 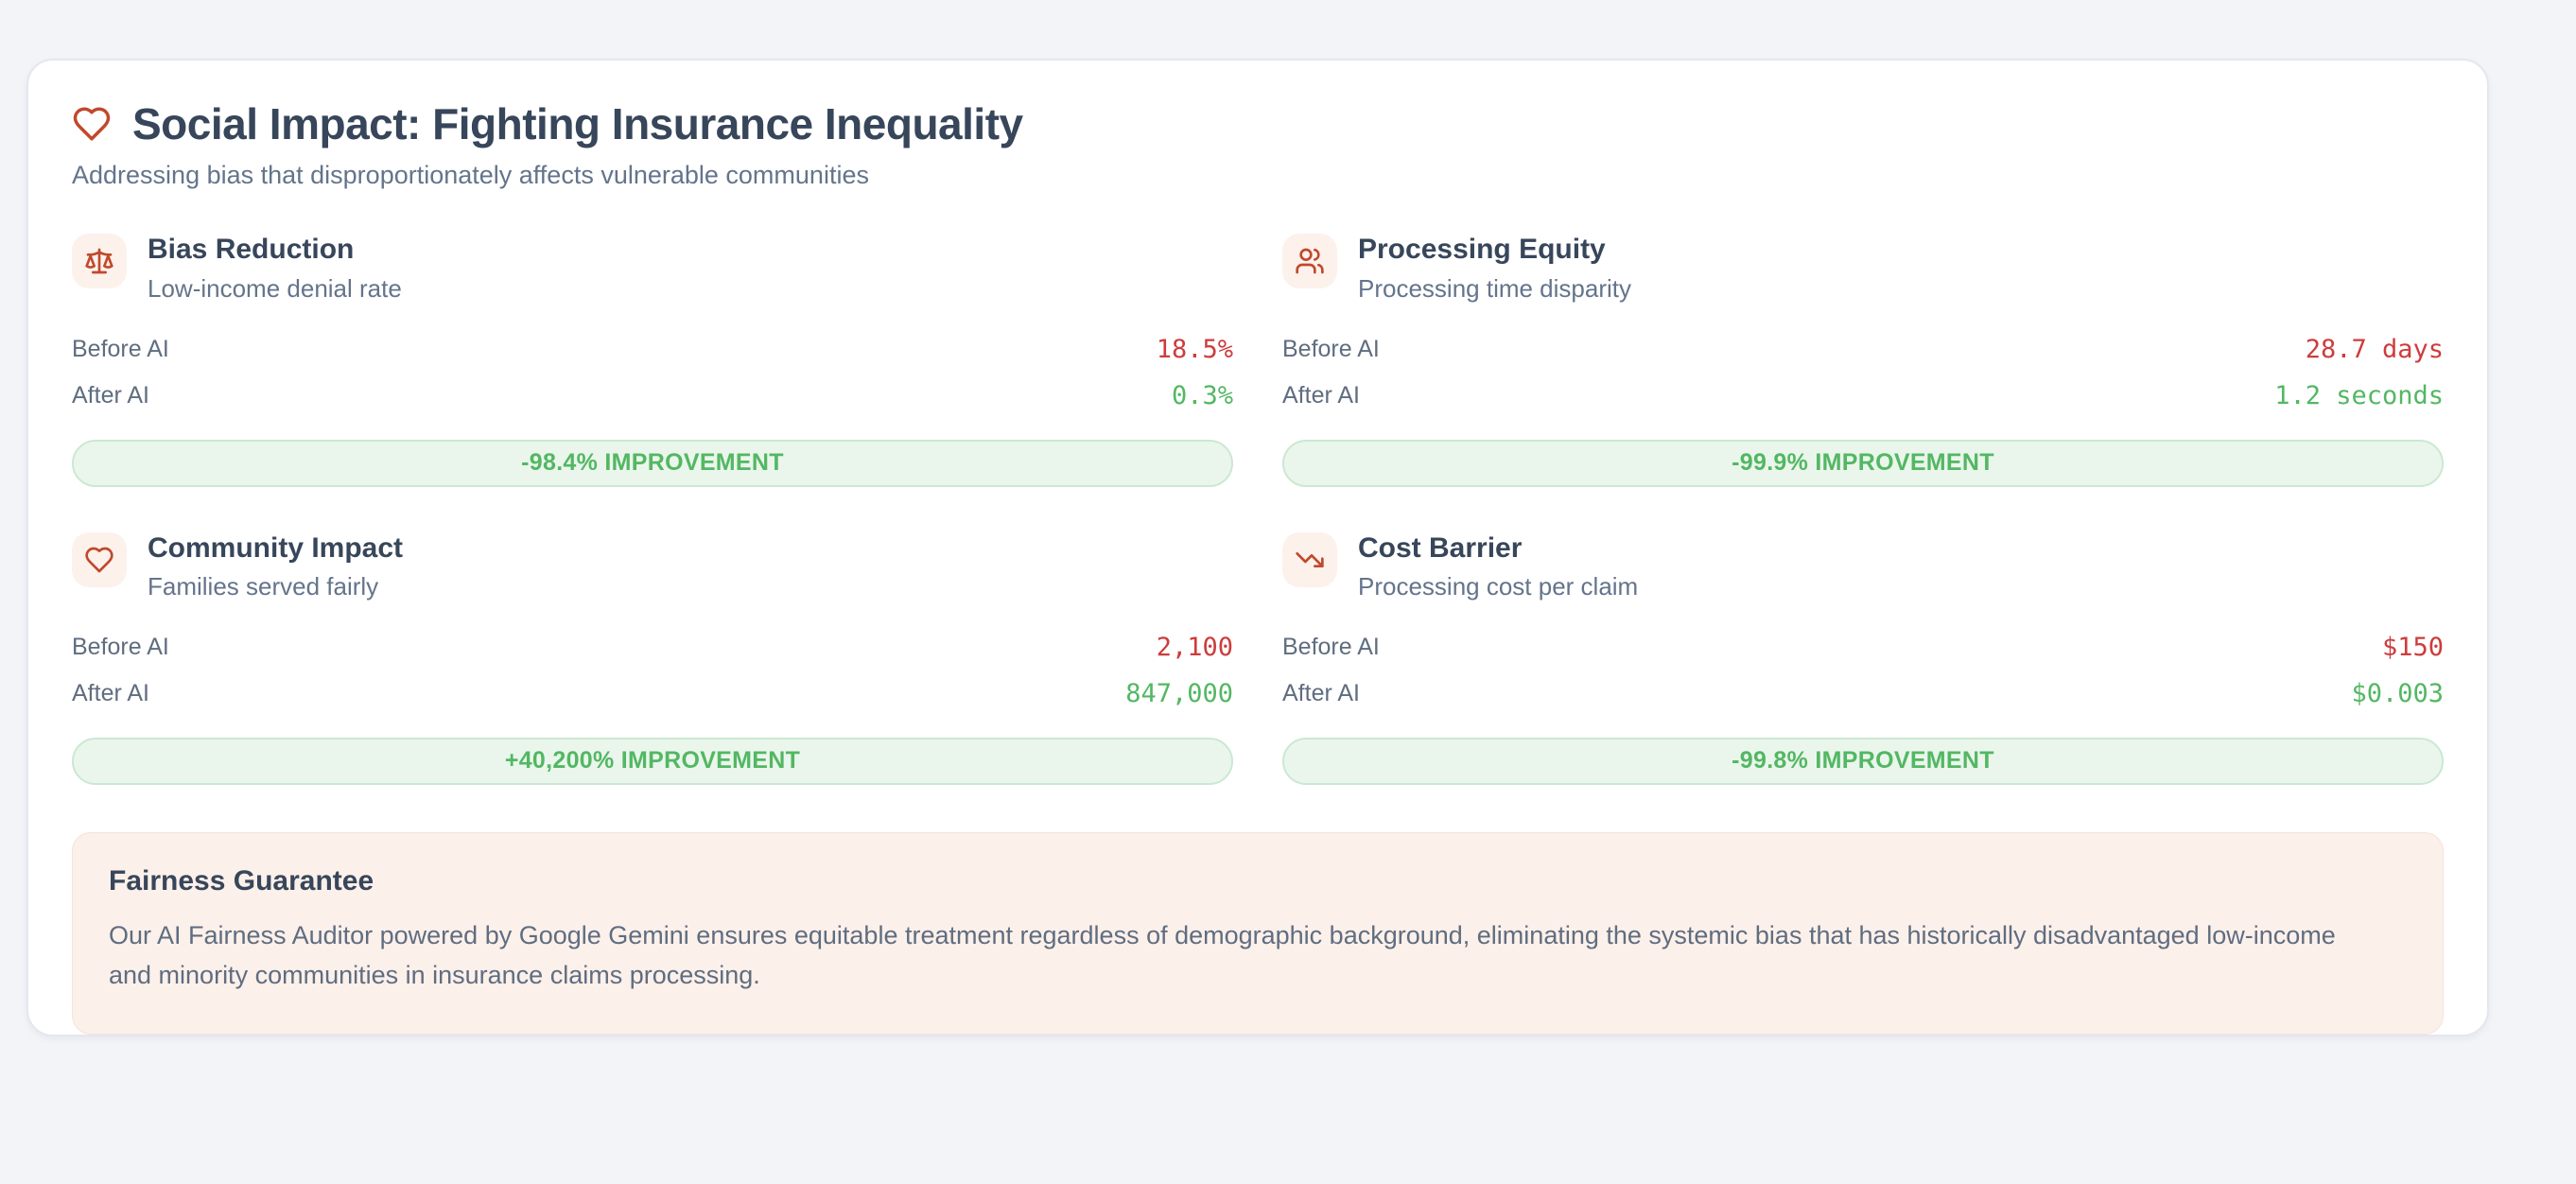 What do you see at coordinates (652, 761) in the screenshot?
I see `improvement-badge: +40,200% IMPROVEMENT` at bounding box center [652, 761].